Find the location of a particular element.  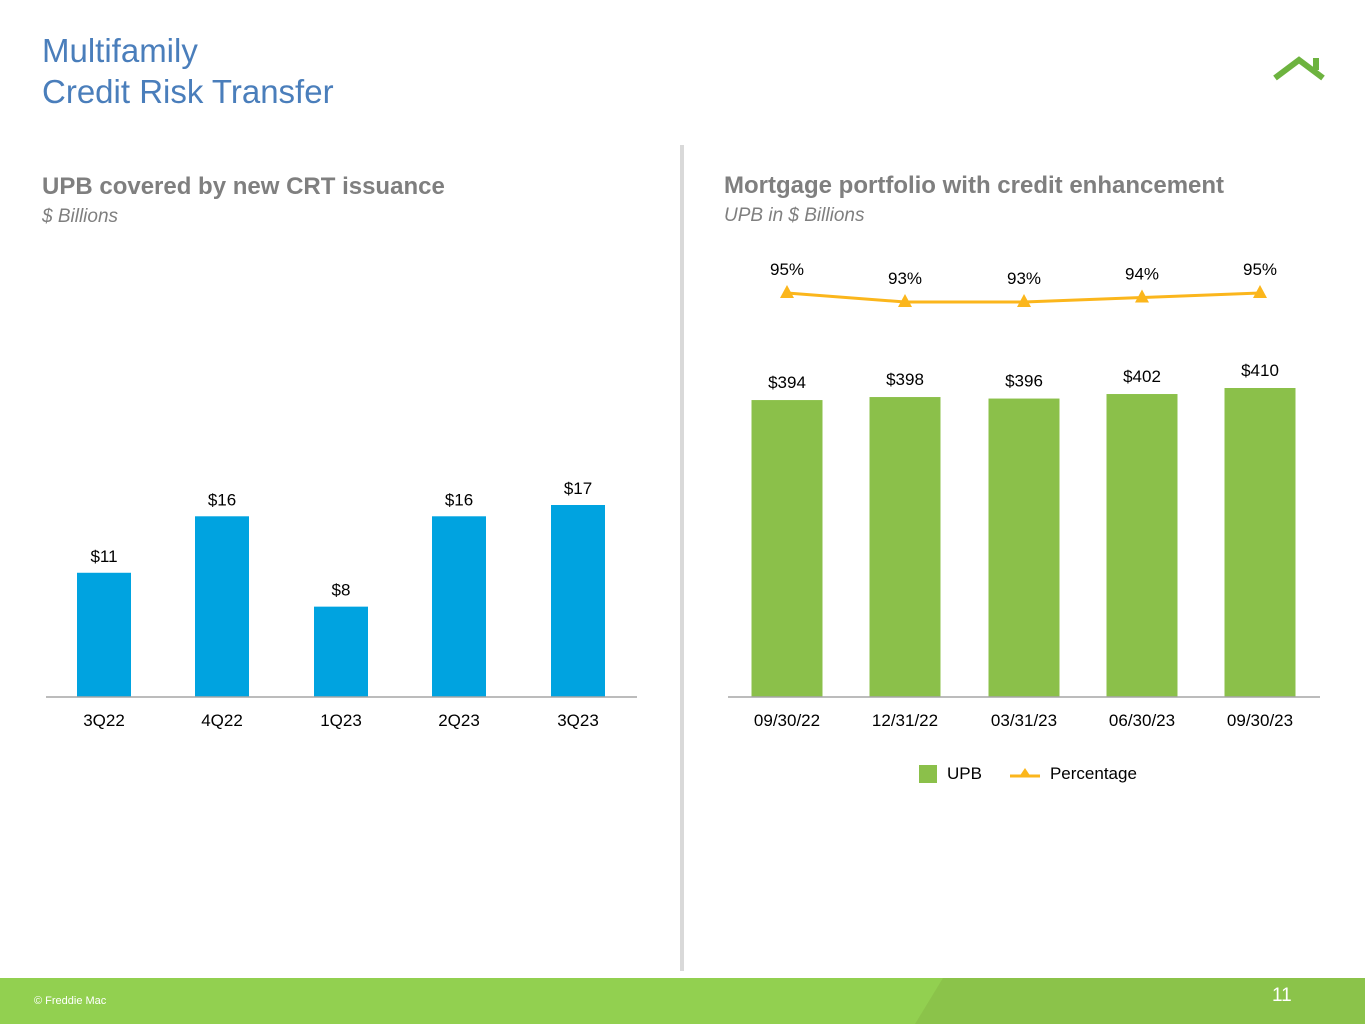

crt-x-tick-label: 3Q23 is located at coordinates (578, 720).